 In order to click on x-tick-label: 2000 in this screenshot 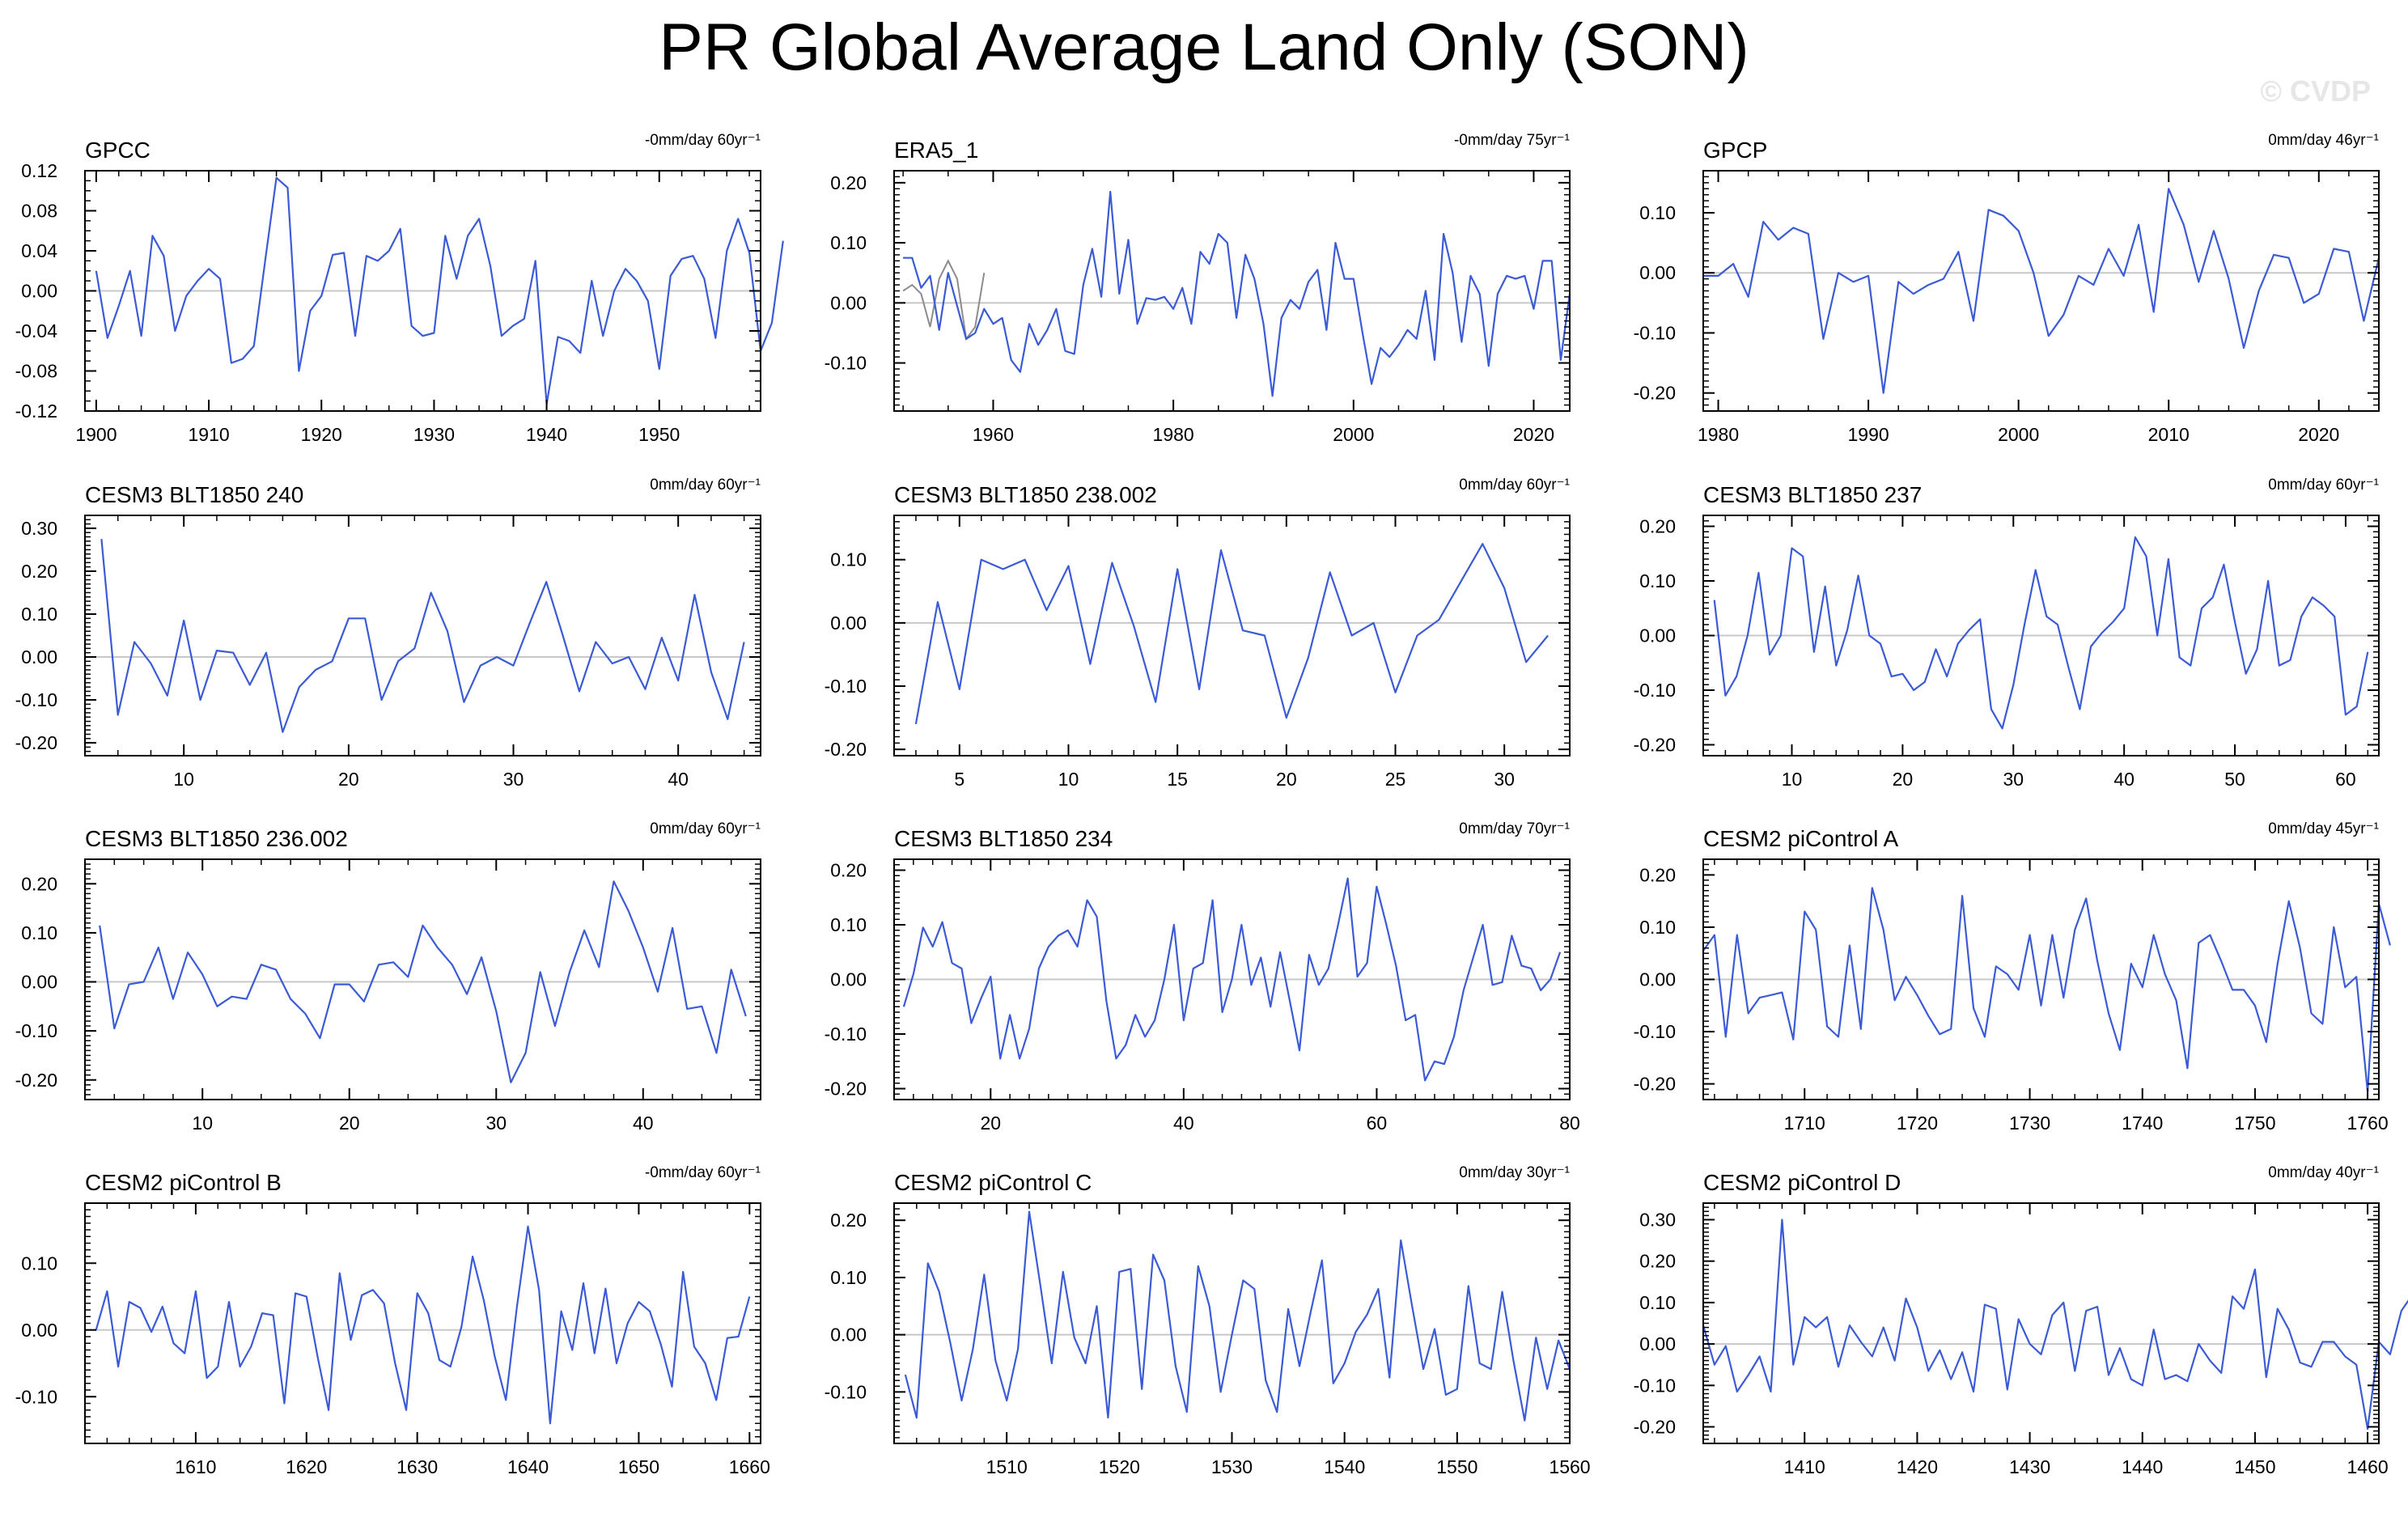, I will do `click(1353, 434)`.